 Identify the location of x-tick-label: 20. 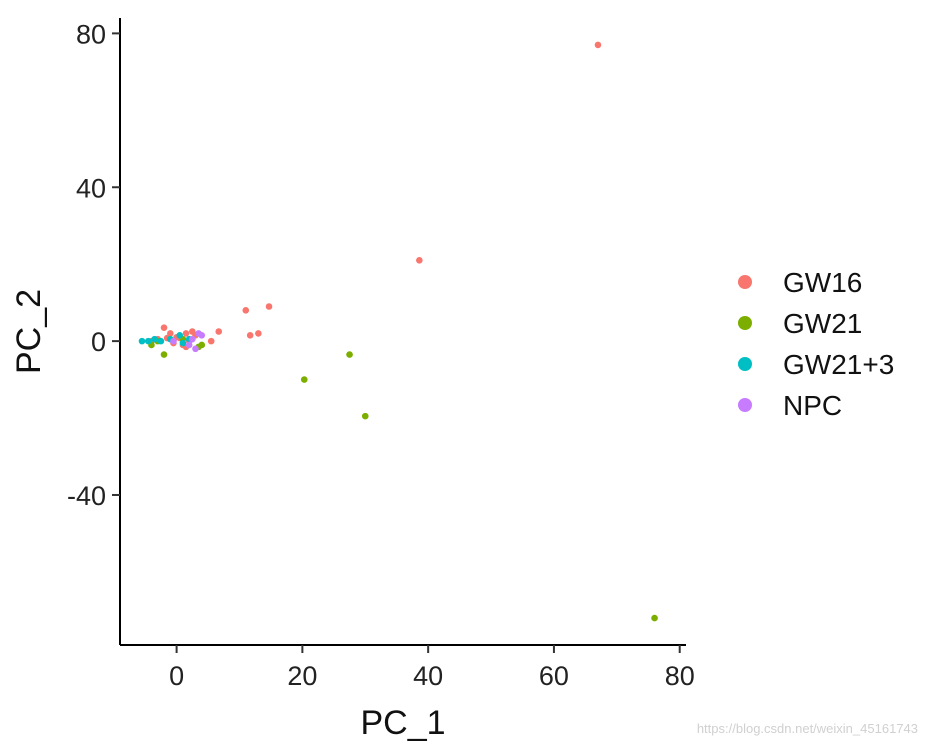
(302, 676).